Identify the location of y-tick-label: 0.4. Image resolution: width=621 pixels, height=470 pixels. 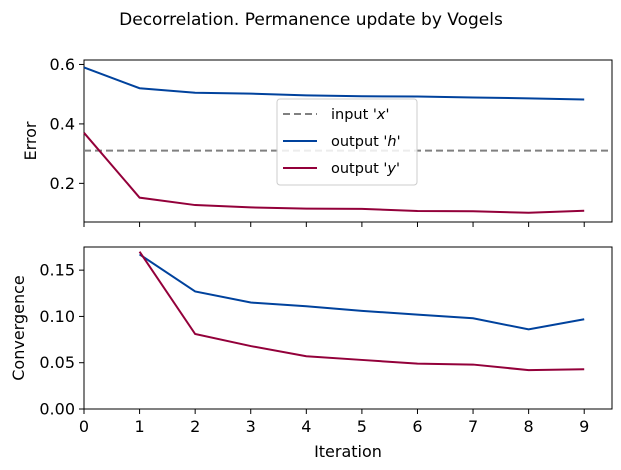
(62, 123).